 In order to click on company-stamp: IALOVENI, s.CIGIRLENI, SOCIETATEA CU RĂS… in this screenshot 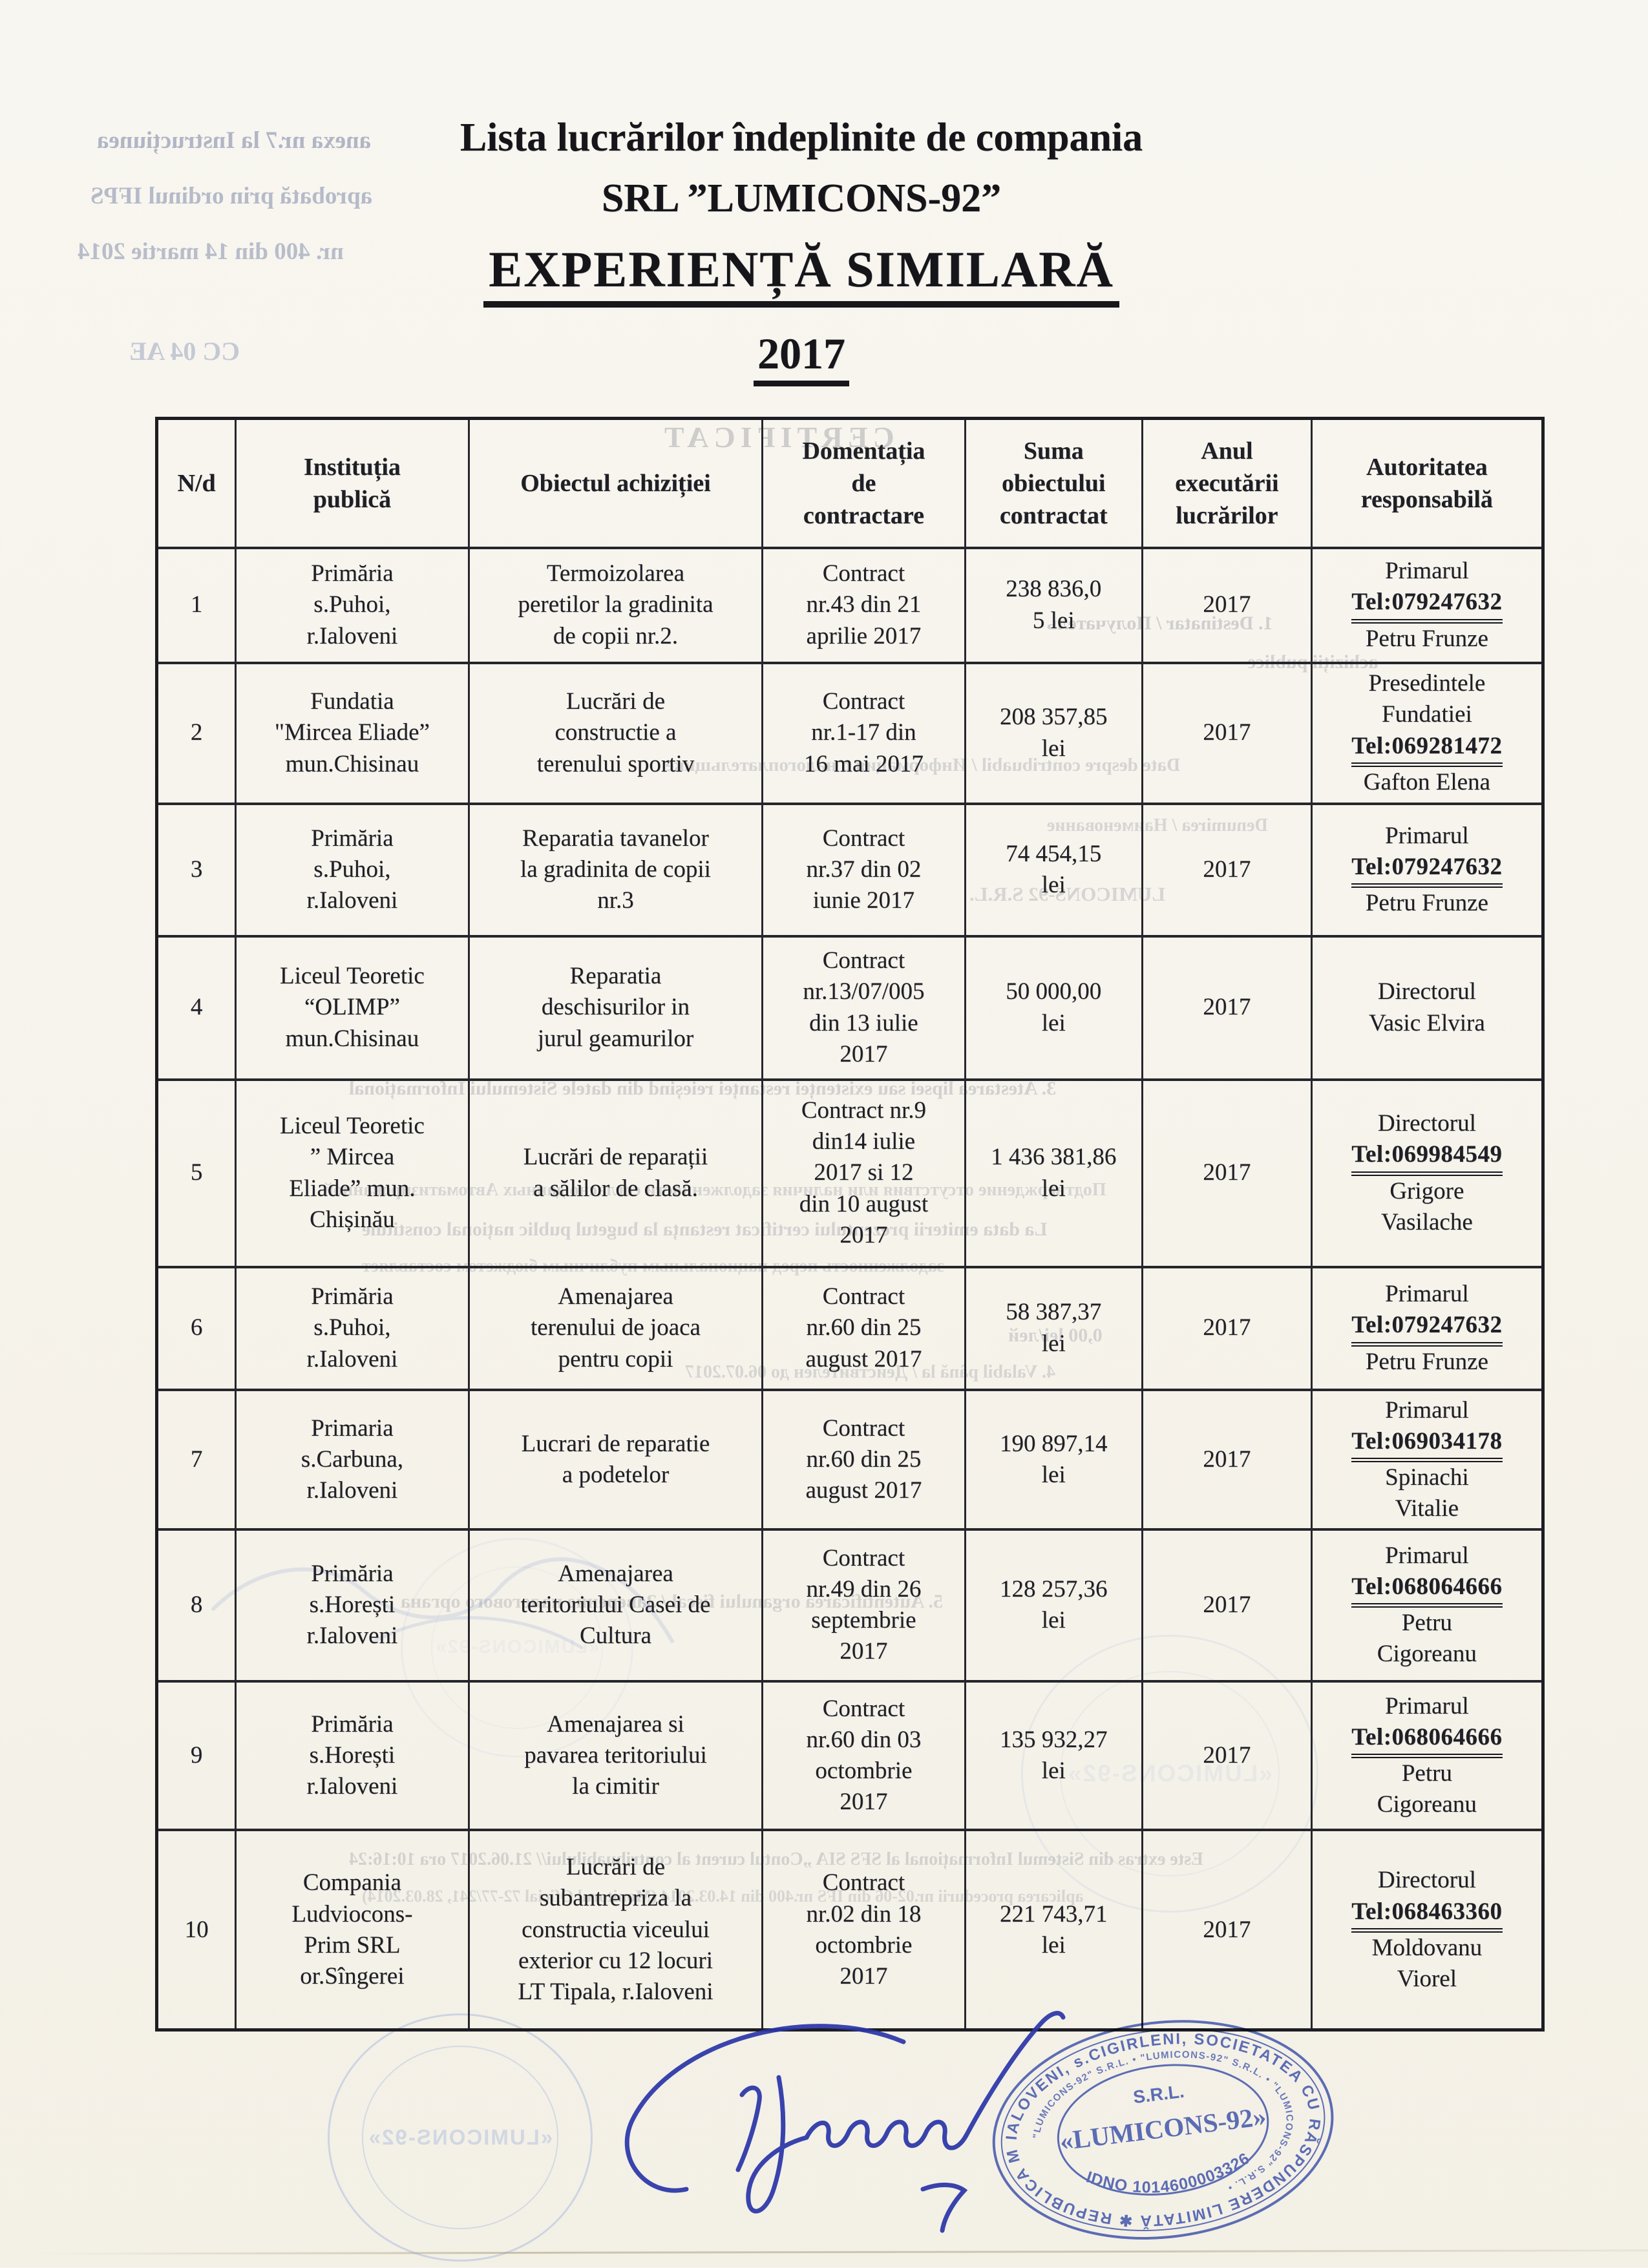, I will do `click(1159, 2126)`.